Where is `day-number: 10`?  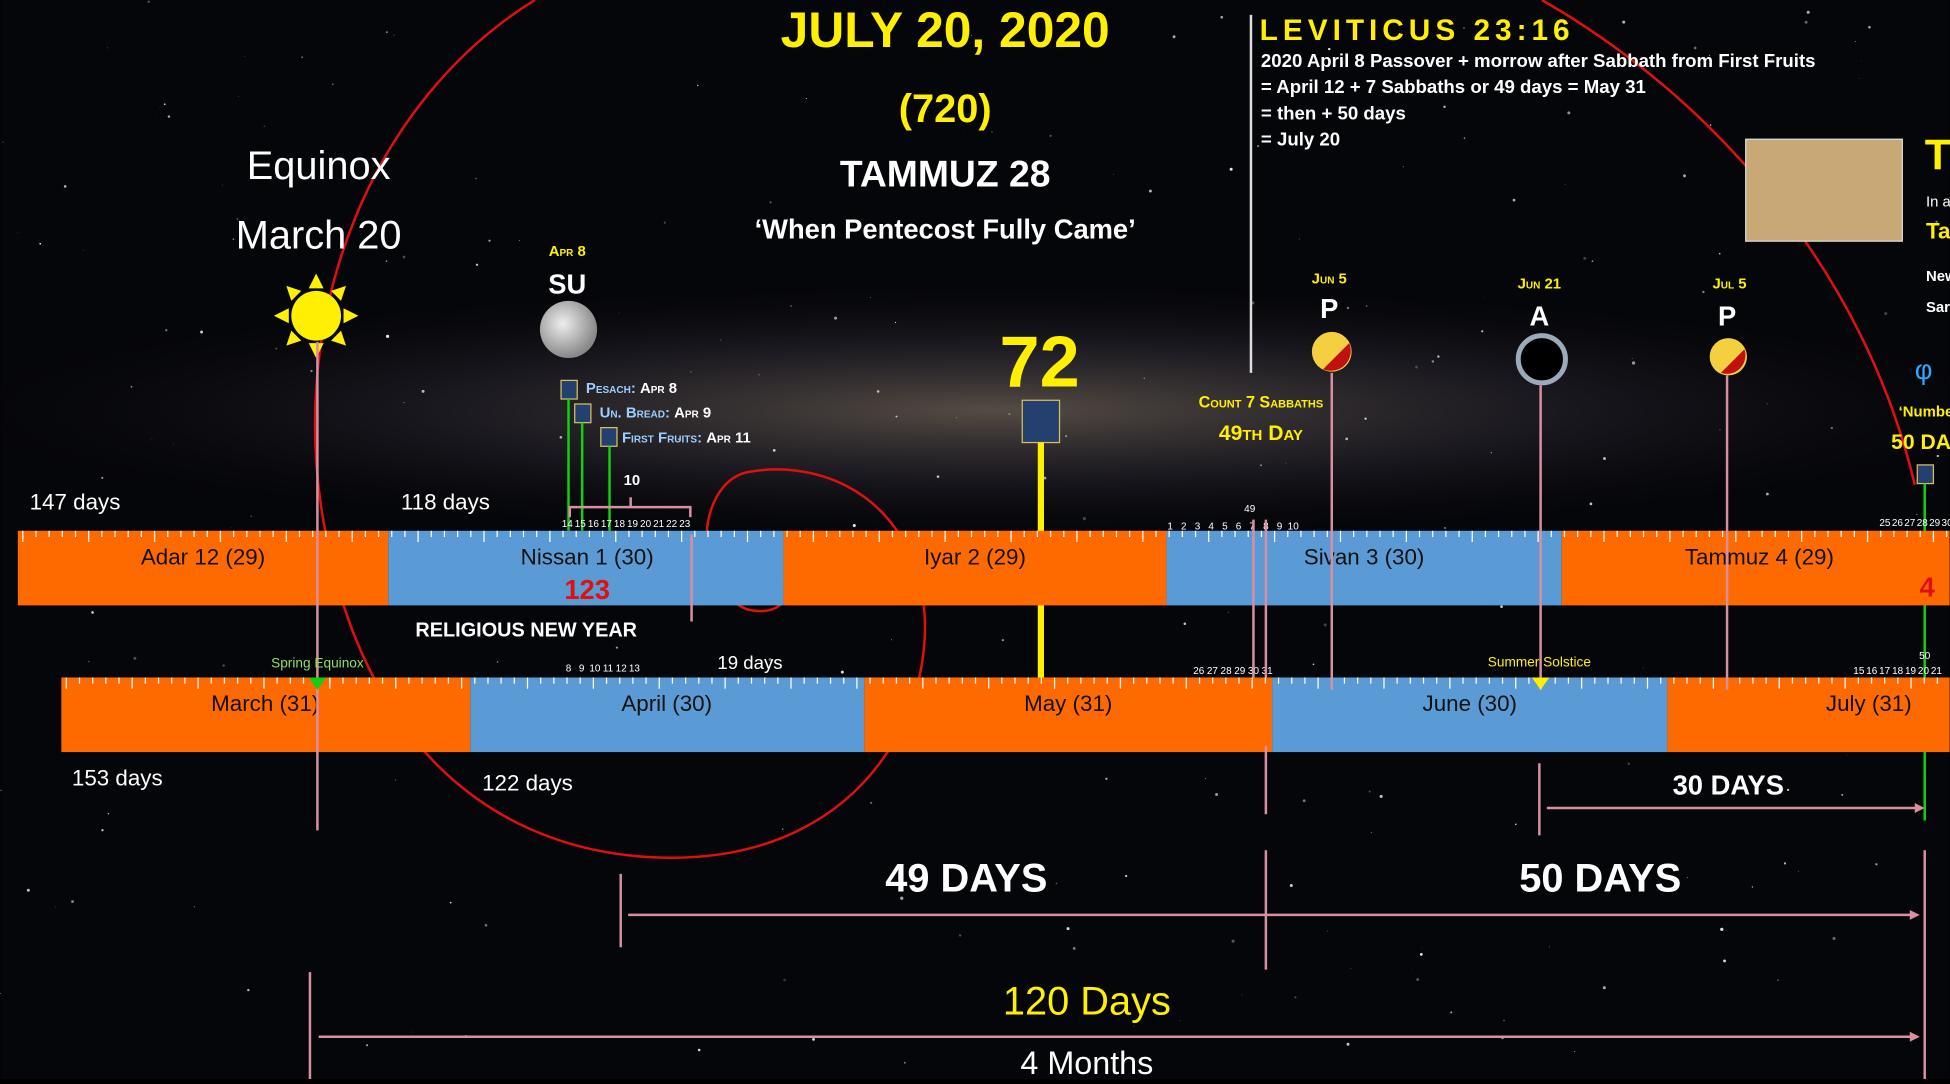 day-number: 10 is located at coordinates (1294, 527).